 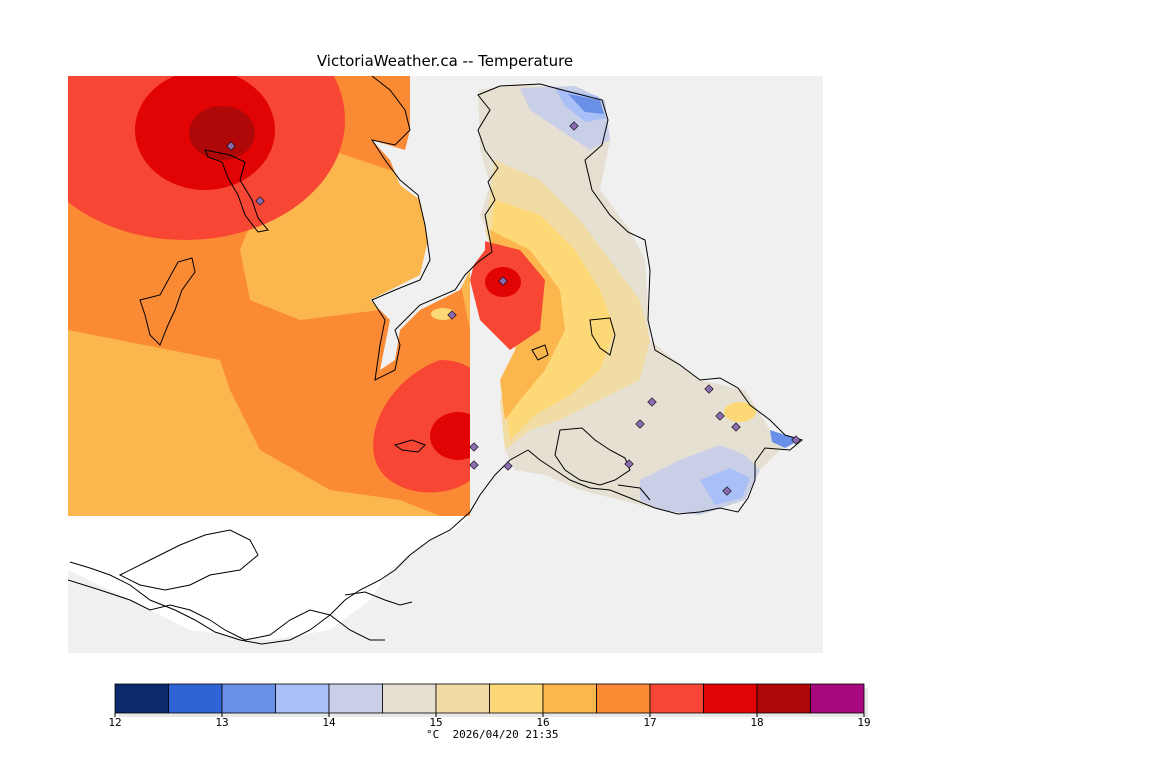 I want to click on temperature-legend-bar, so click(x=491, y=700).